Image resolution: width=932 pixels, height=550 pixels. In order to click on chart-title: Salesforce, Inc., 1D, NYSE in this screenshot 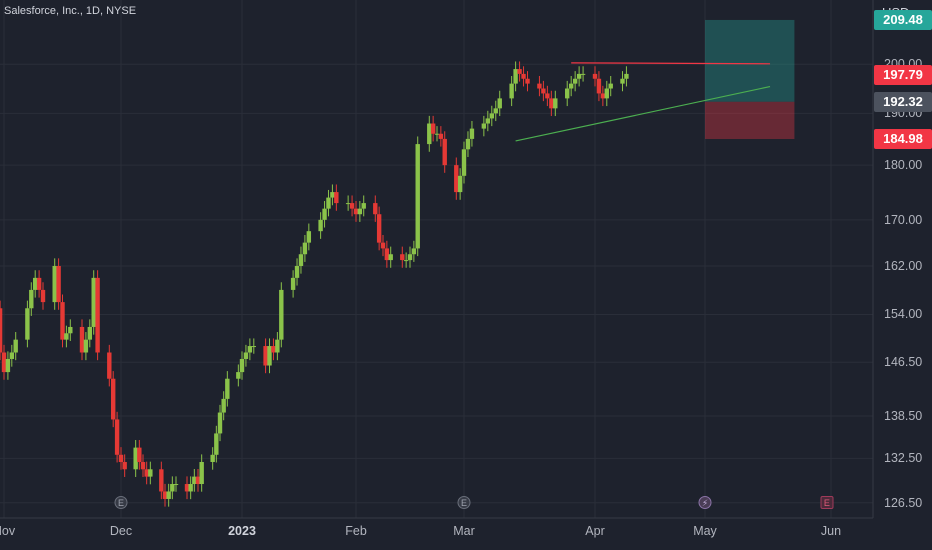, I will do `click(70, 11)`.